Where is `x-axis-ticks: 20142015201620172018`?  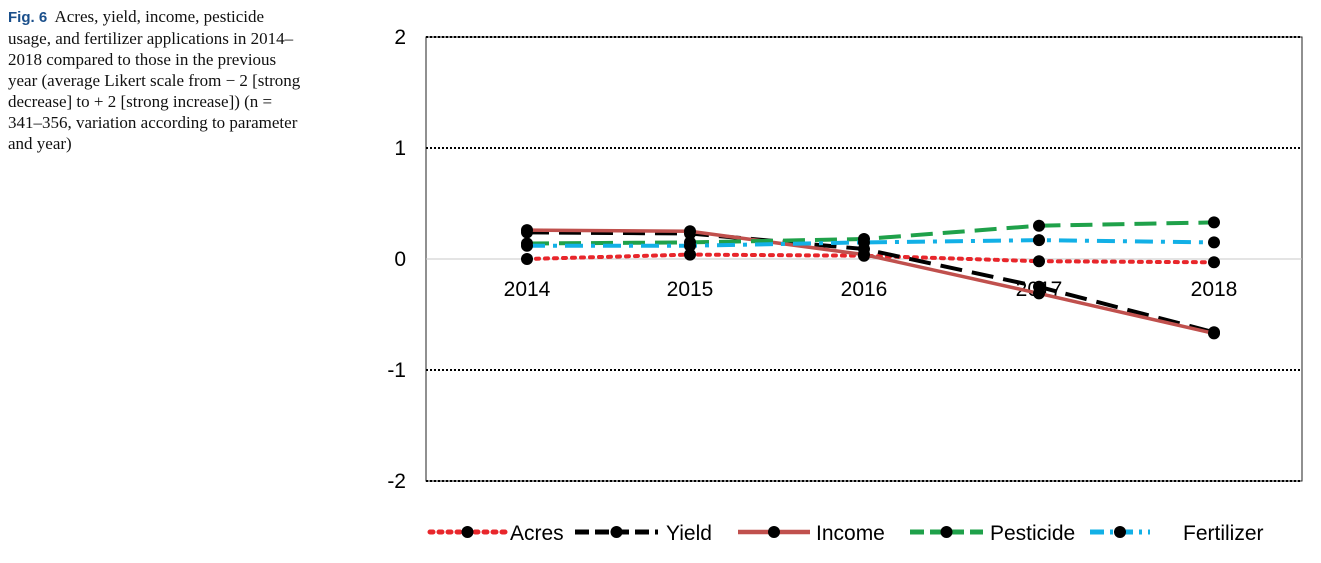 x-axis-ticks: 20142015201620172018 is located at coordinates (871, 289).